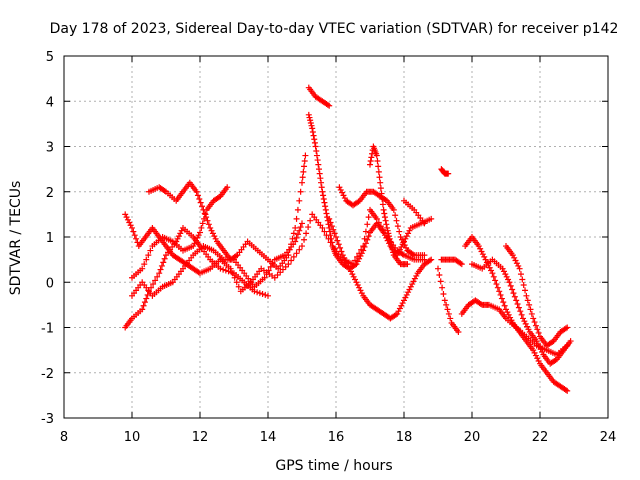  Describe the element at coordinates (608, 437) in the screenshot. I see `x-tick-label: 24` at that location.